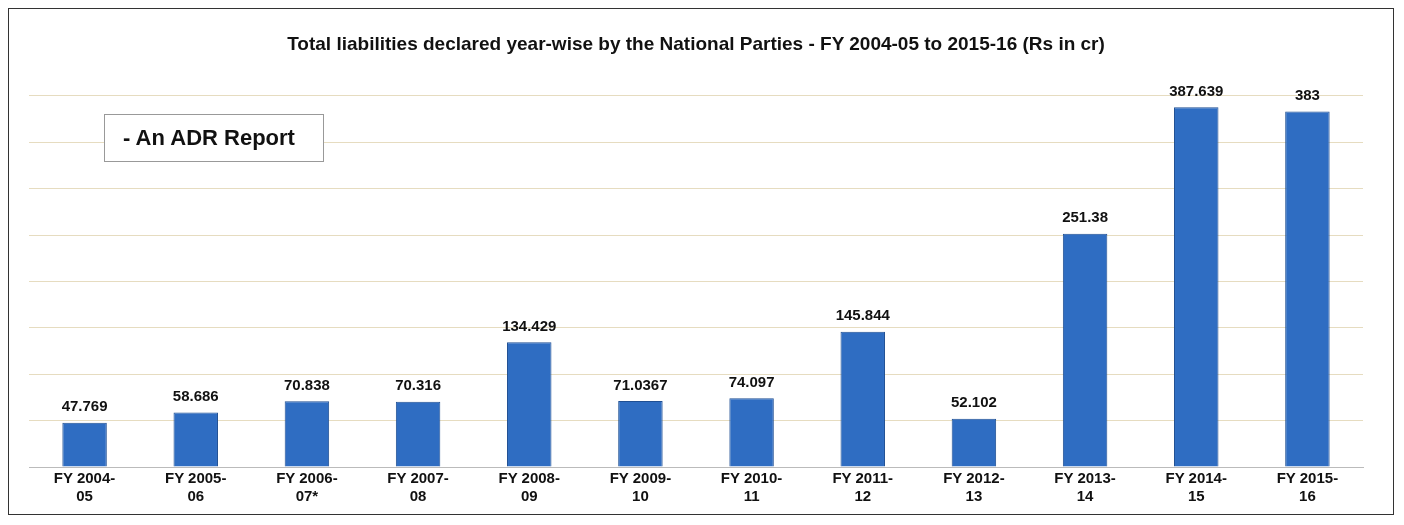  Describe the element at coordinates (973, 402) in the screenshot. I see `data-label: 52.102` at that location.